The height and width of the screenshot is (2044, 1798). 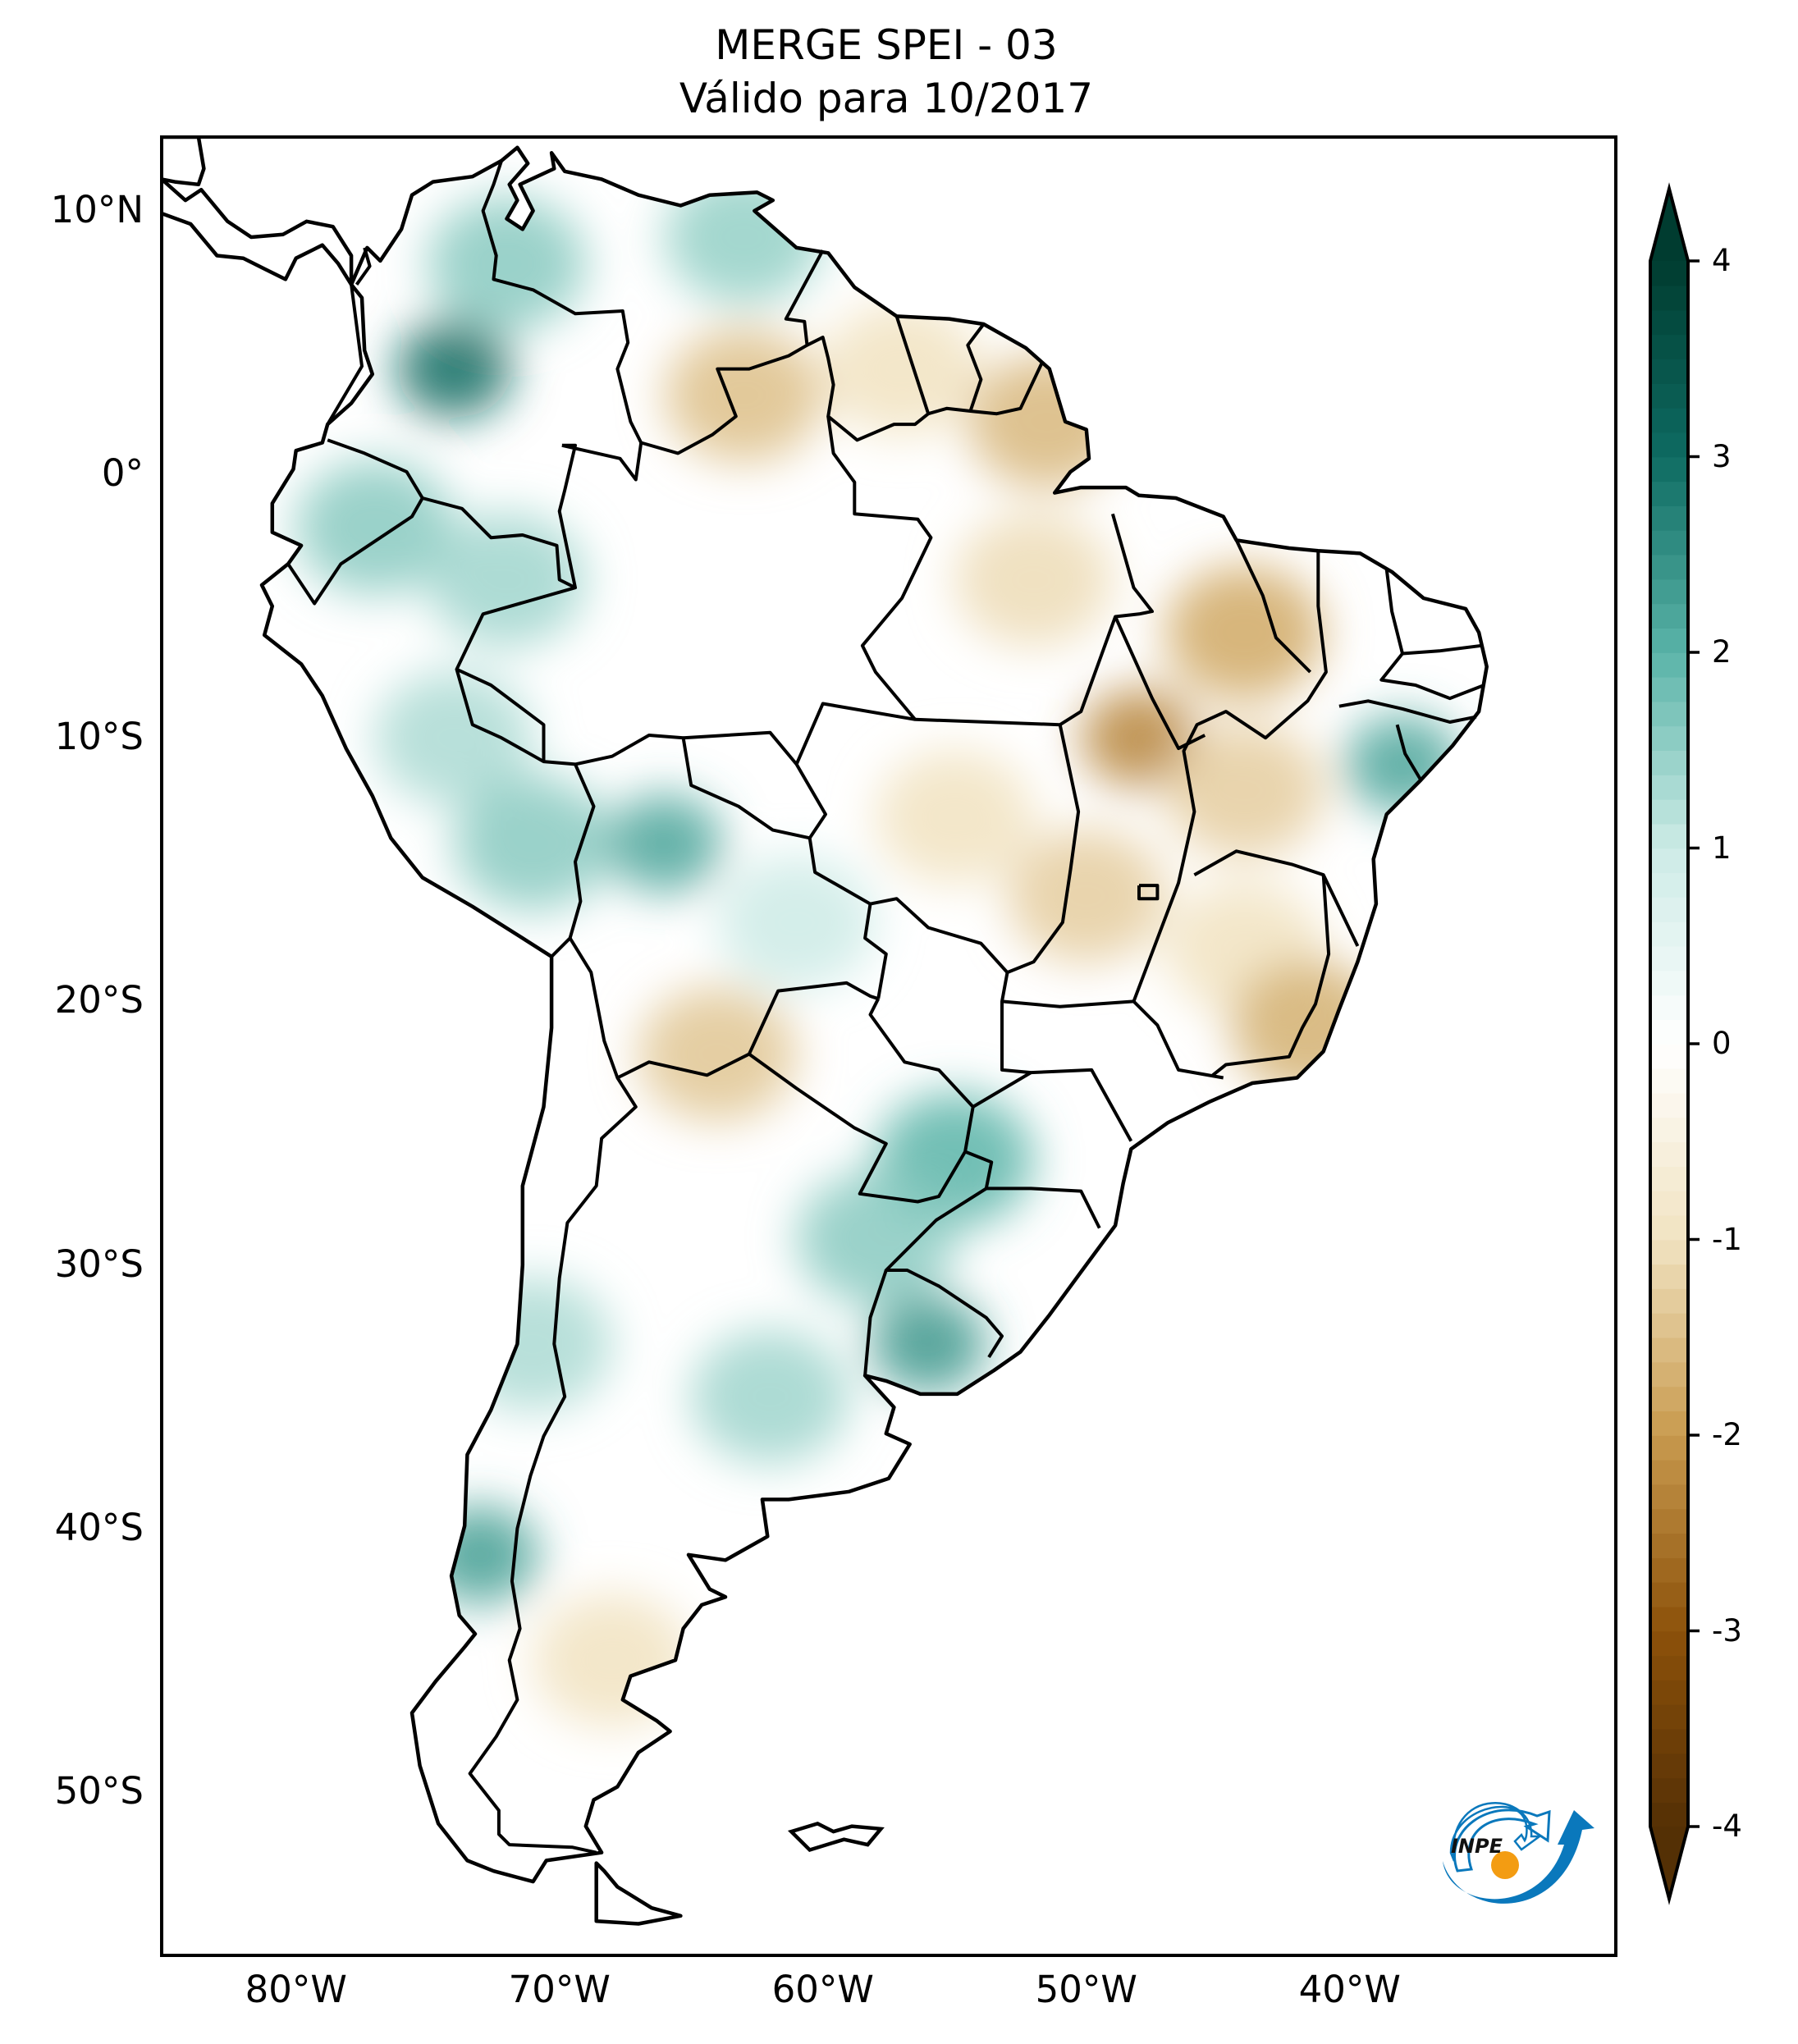 I want to click on lon-tick-label: 70°W, so click(x=559, y=1990).